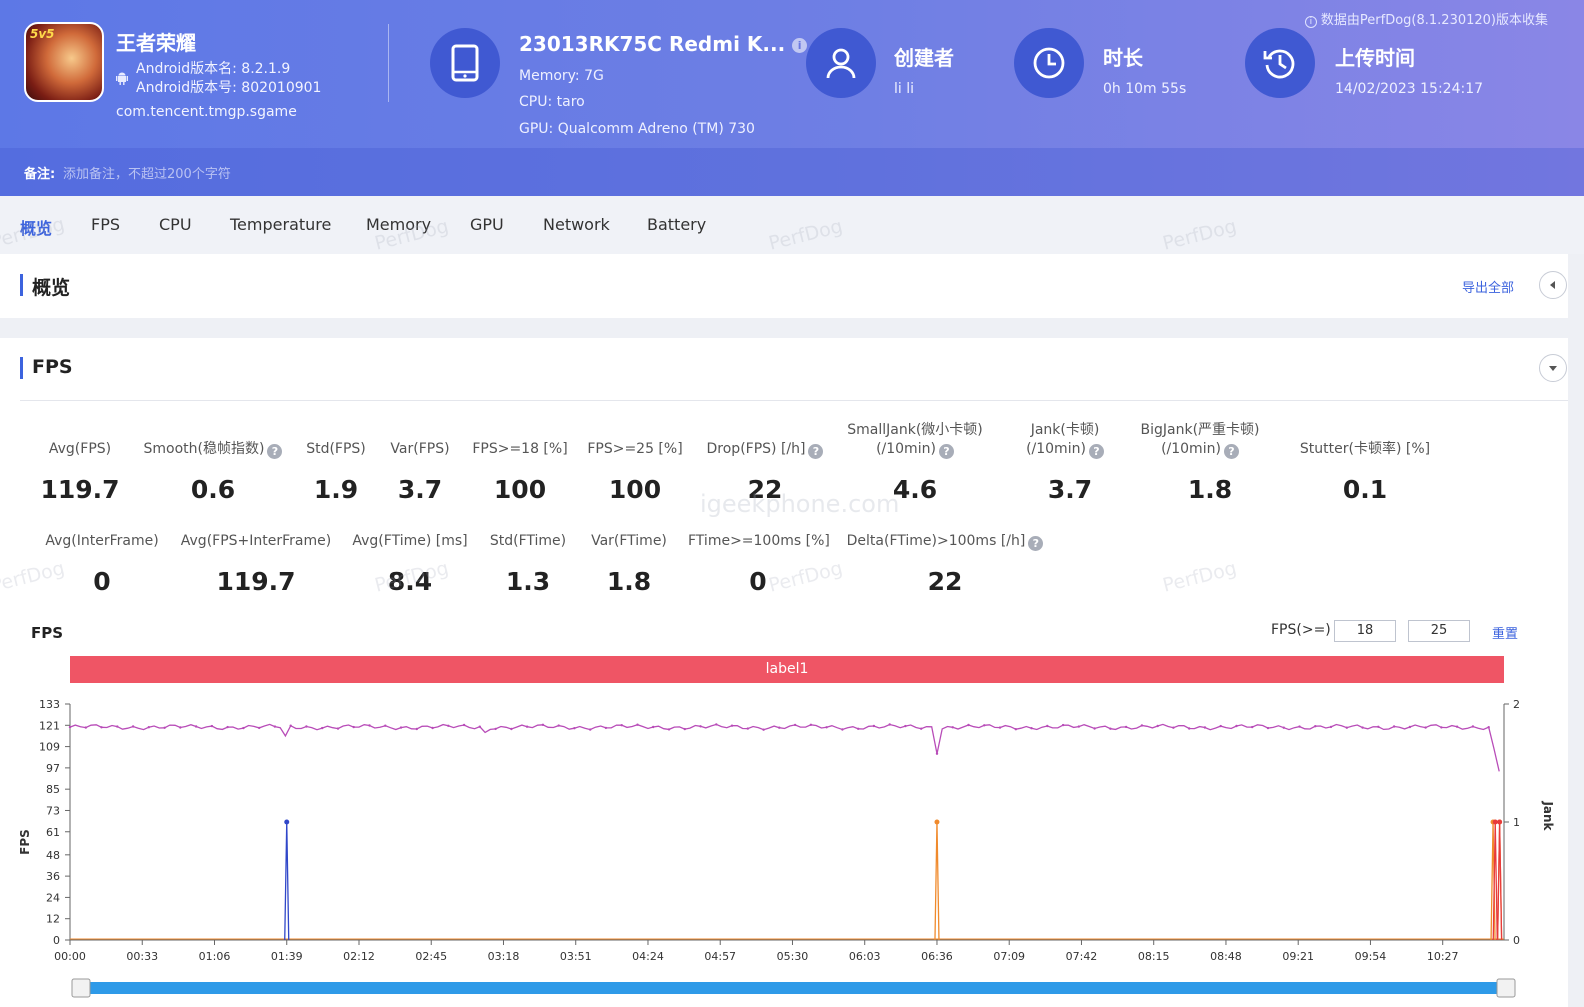 The width and height of the screenshot is (1584, 1007). Describe the element at coordinates (410, 541) in the screenshot. I see `metric-avg-ftime-label: Avg(FTime) [ms]` at that location.